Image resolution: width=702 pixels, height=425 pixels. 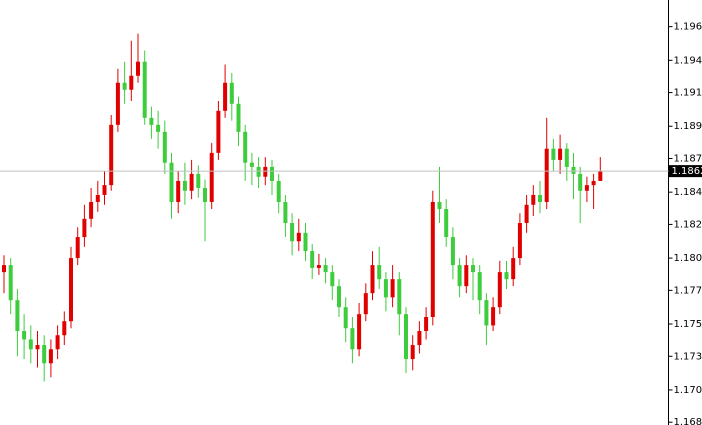 I want to click on y-tick-label: 1.1894, so click(x=688, y=126).